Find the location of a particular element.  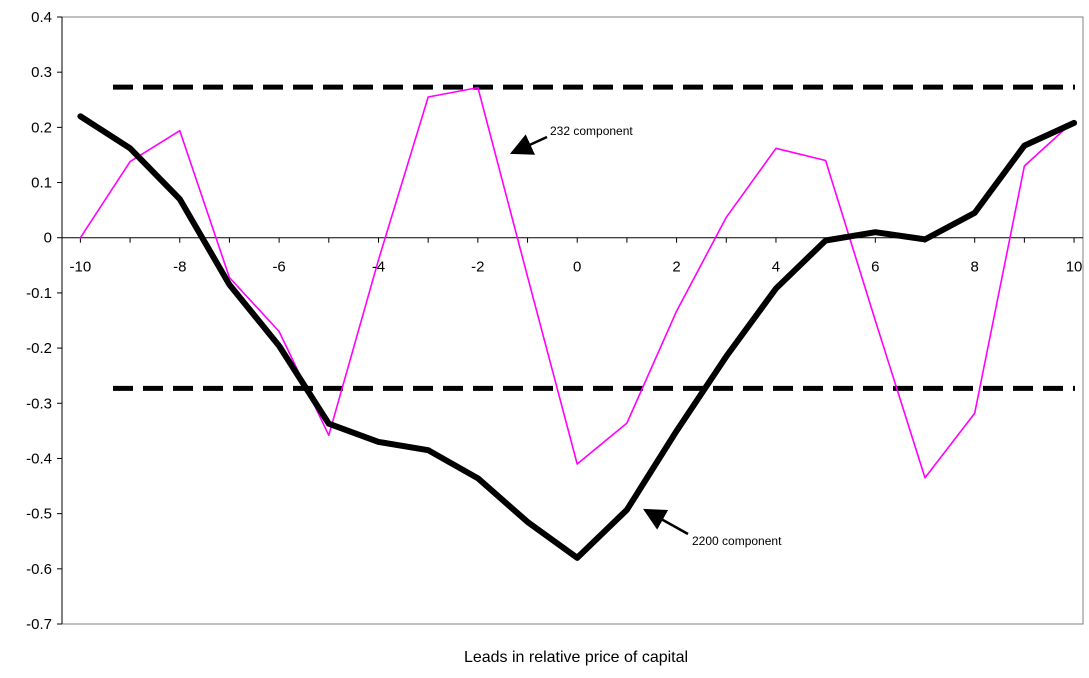

y-tick-label: -0.3 is located at coordinates (39, 403).